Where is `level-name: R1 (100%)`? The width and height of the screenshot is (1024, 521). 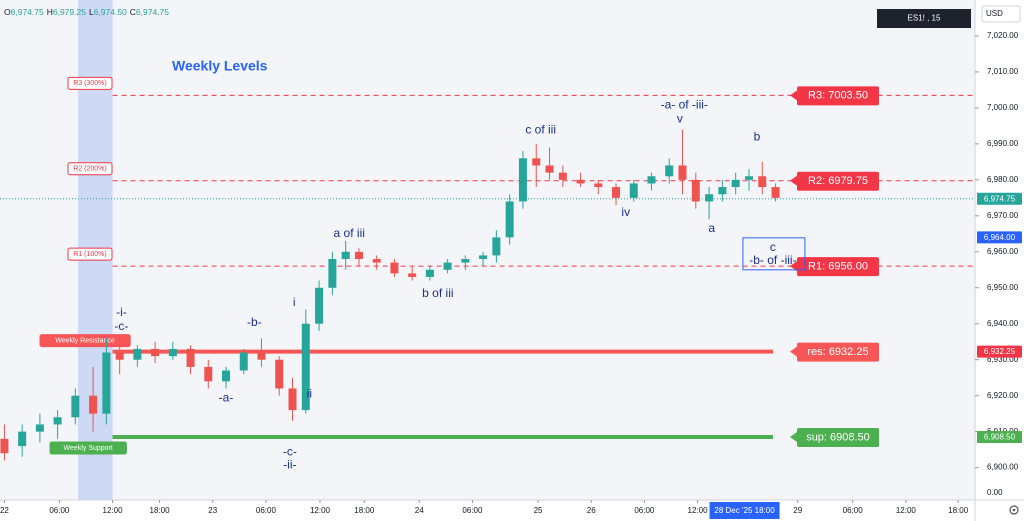
level-name: R1 (100%) is located at coordinates (89, 254).